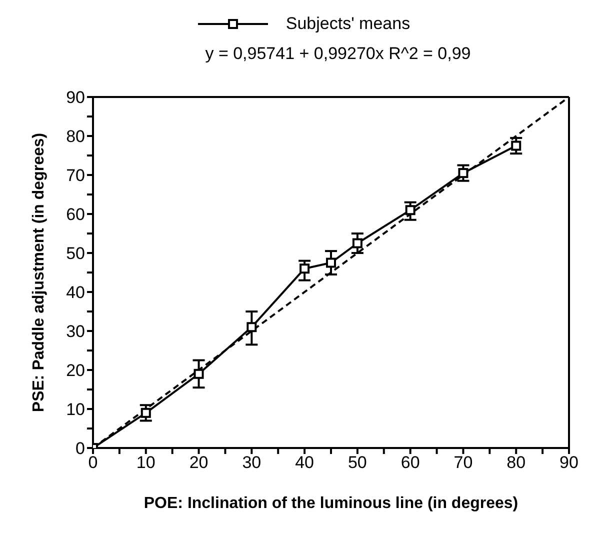 The width and height of the screenshot is (608, 536). I want to click on x-tick-label: 0, so click(93, 462).